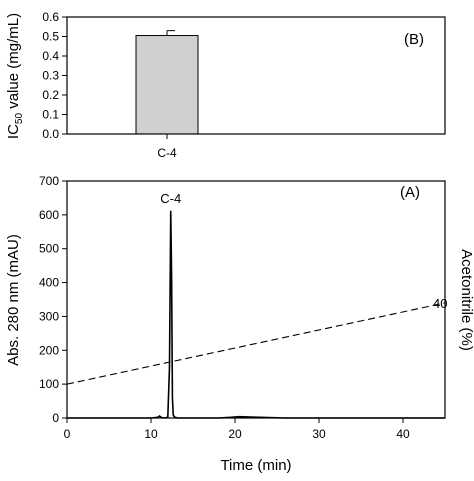  What do you see at coordinates (403, 434) in the screenshot?
I see `panel-a-xtick-label: 40` at bounding box center [403, 434].